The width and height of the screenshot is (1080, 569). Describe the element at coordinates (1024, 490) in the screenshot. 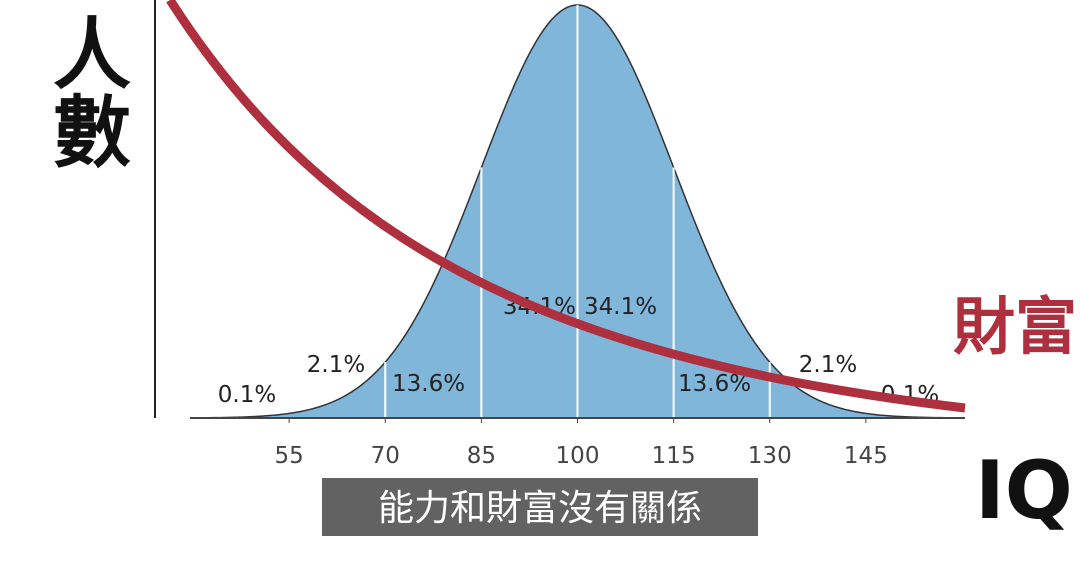

I see `x-axis-label: IQ` at that location.